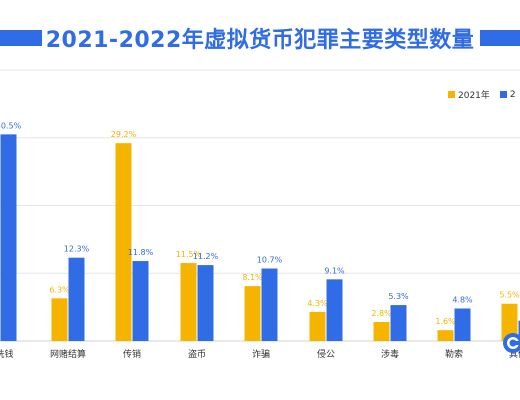 Image resolution: width=520 pixels, height=400 pixels. What do you see at coordinates (260, 40) in the screenshot?
I see `chart-title: 2021-2022年虚拟货币犯罪主要类型数量` at bounding box center [260, 40].